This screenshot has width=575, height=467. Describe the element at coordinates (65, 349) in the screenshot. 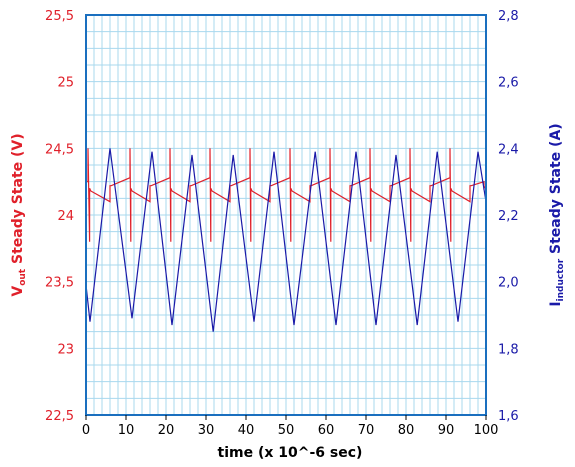

I see `y-left-tick-label: 23` at that location.